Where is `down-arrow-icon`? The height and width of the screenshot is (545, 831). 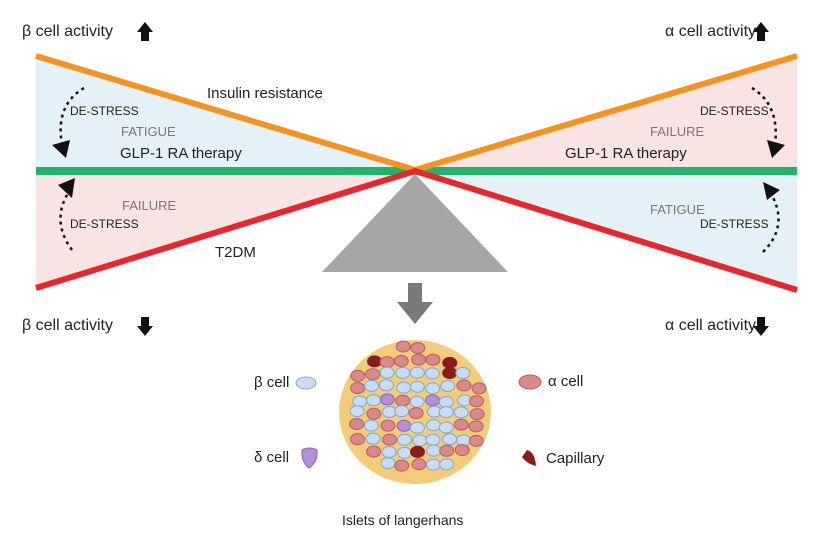 down-arrow-icon is located at coordinates (415, 303).